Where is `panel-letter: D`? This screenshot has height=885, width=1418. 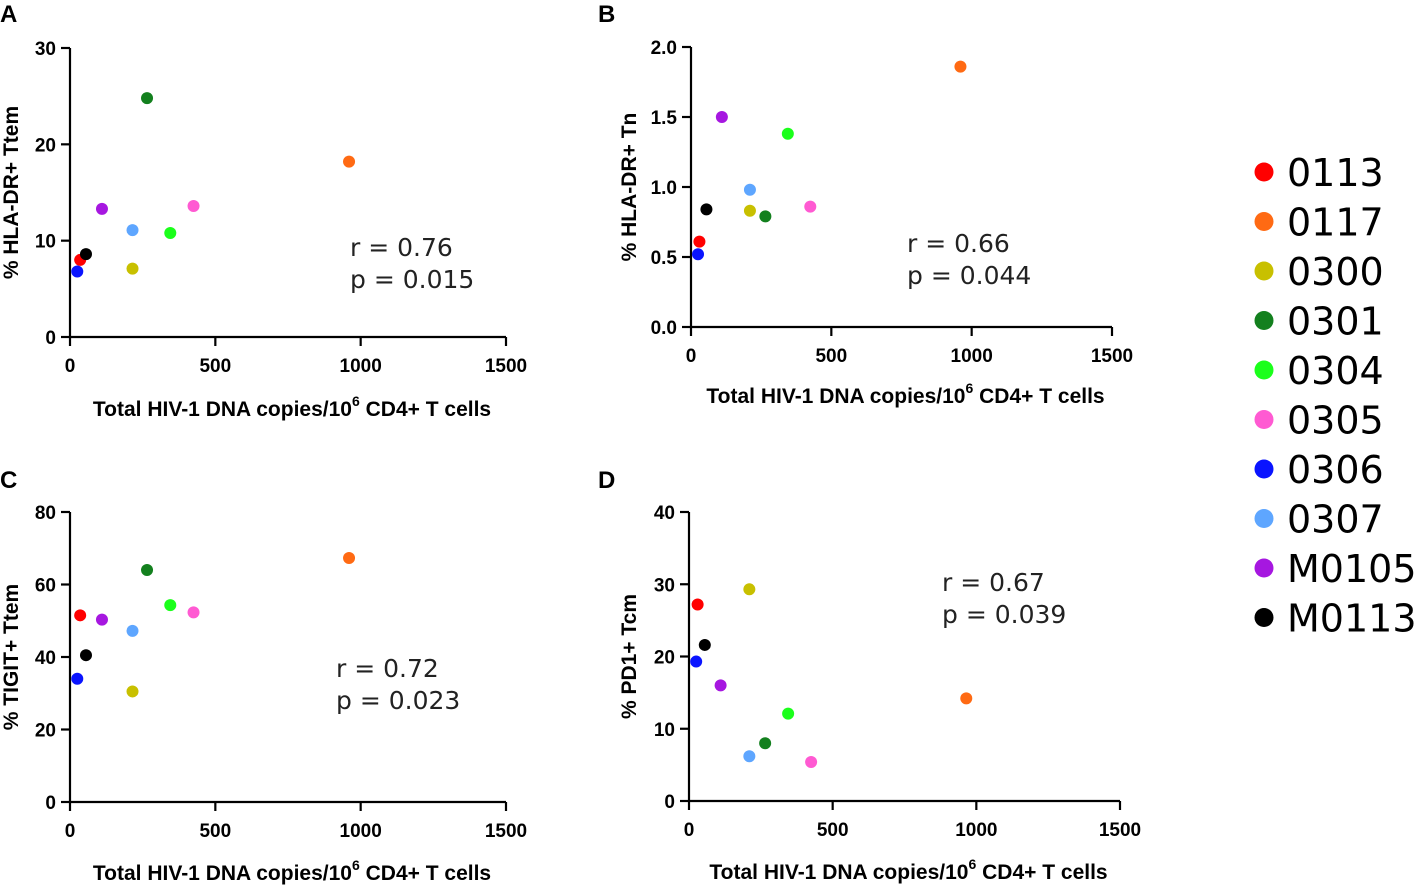 panel-letter: D is located at coordinates (606, 480).